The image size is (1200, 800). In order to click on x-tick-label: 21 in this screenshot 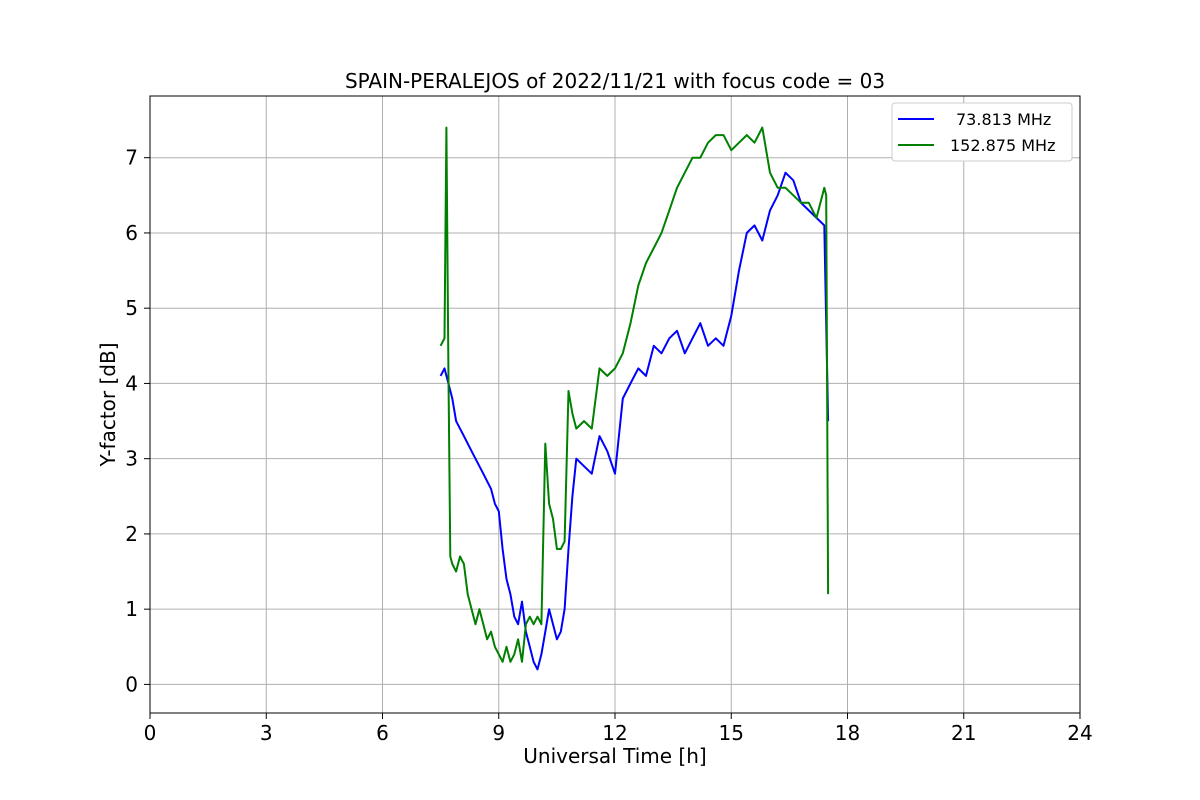, I will do `click(963, 733)`.